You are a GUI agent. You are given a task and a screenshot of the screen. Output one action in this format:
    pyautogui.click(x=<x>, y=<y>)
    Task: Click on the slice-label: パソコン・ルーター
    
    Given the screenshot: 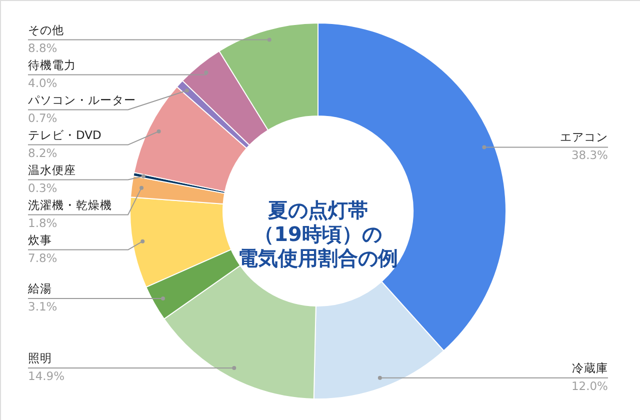 What is the action you would take?
    pyautogui.click(x=81, y=99)
    